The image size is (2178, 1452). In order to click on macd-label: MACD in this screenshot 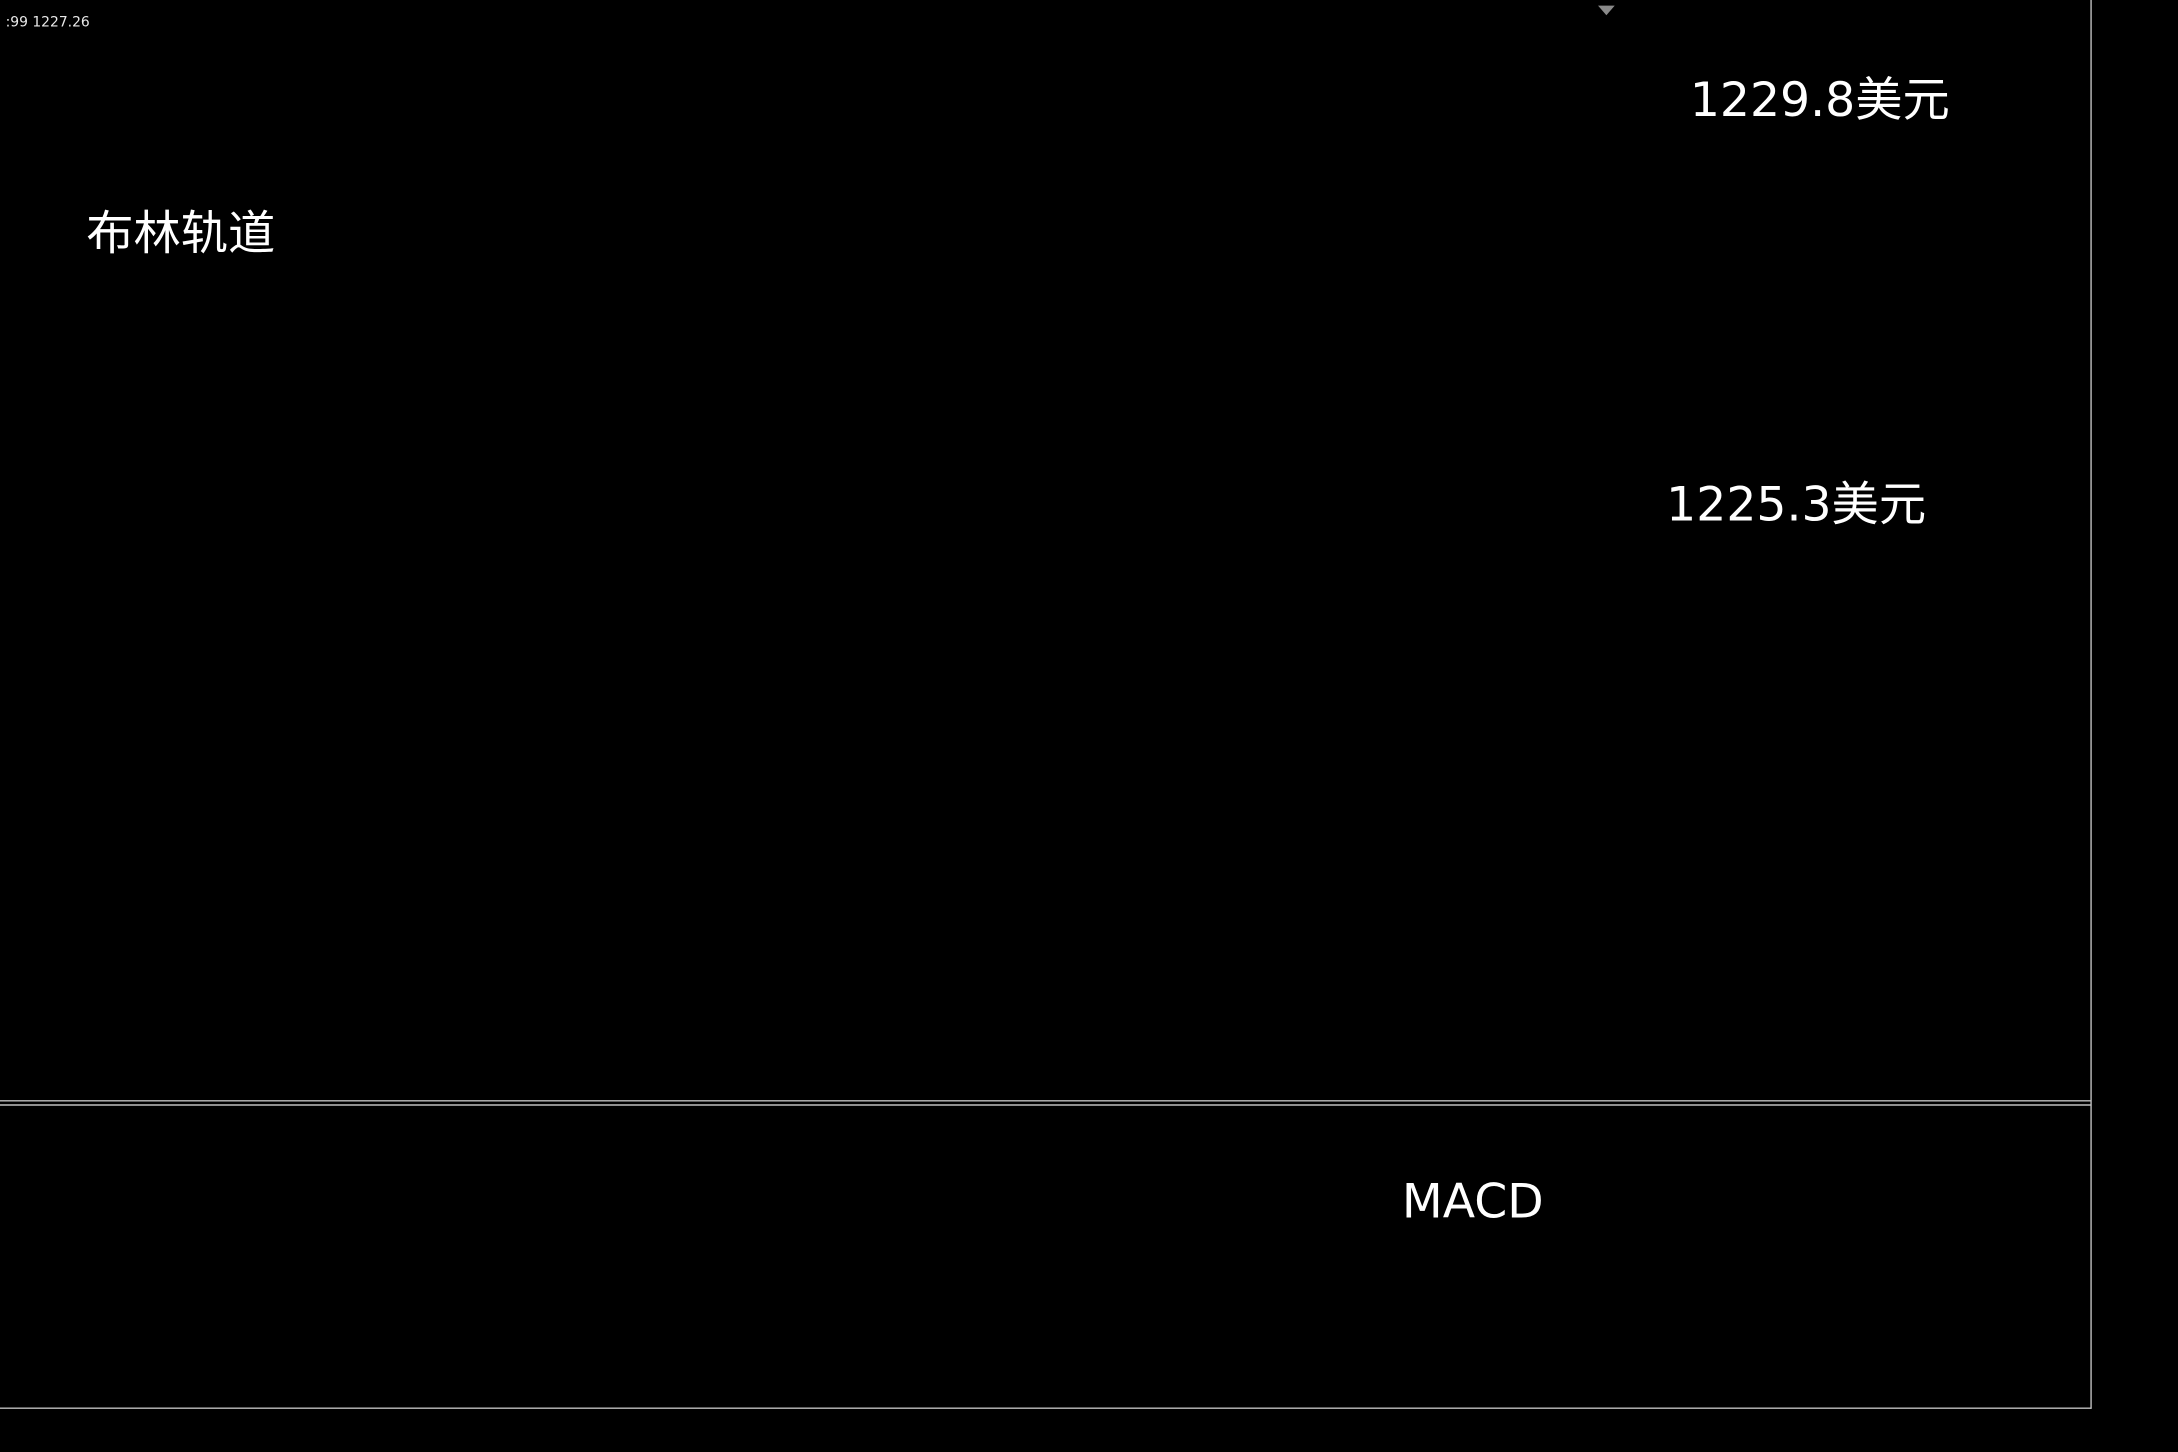, I will do `click(1473, 1201)`.